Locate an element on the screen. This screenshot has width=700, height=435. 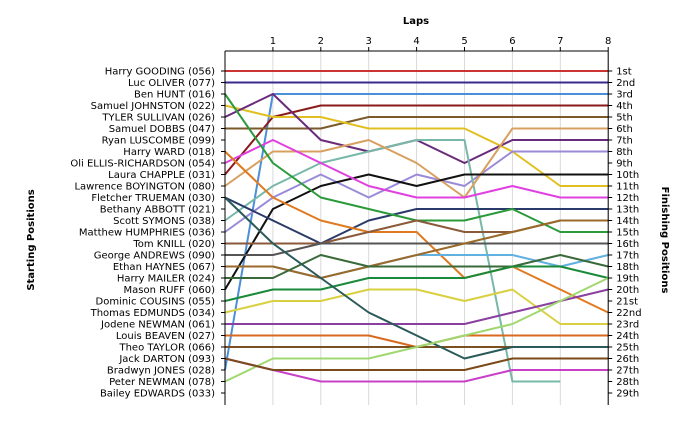
finishing-position-label: 8th is located at coordinates (624, 152).